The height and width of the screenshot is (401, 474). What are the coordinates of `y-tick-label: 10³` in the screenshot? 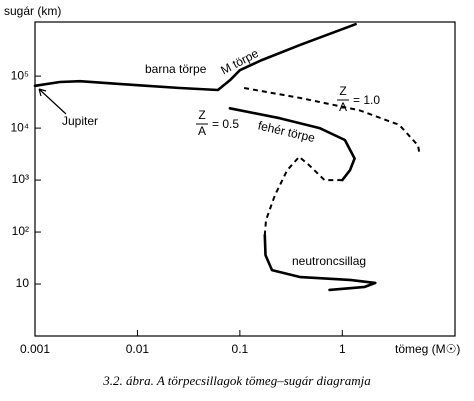 It's located at (20, 179).